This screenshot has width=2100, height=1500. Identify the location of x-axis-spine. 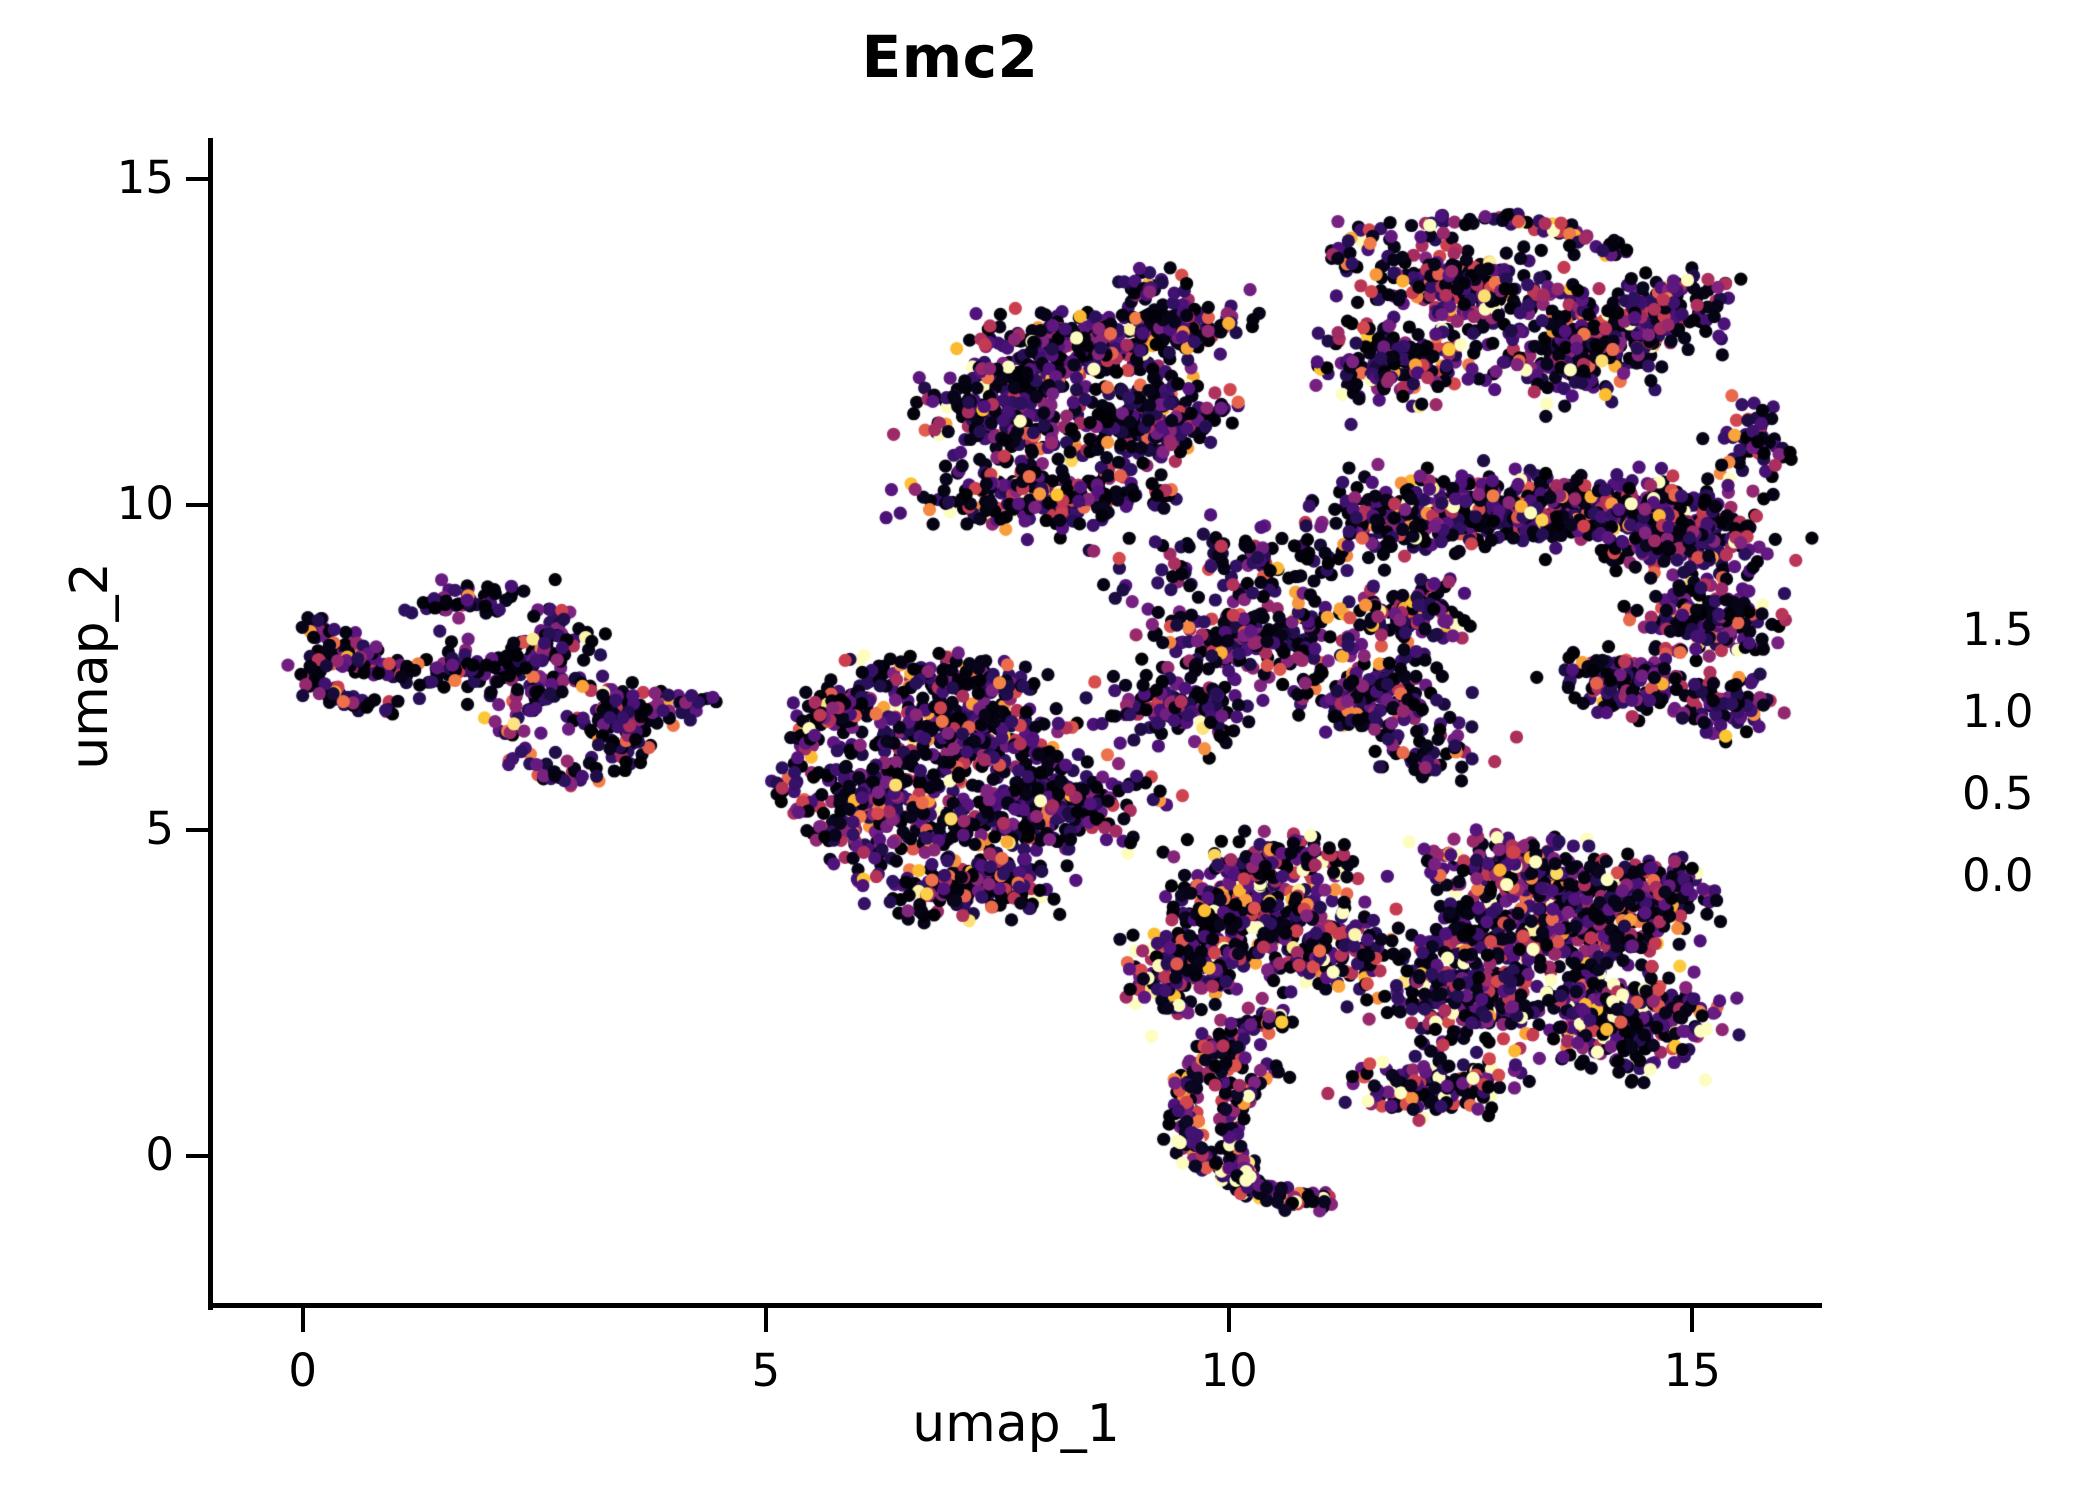
(1015, 1305).